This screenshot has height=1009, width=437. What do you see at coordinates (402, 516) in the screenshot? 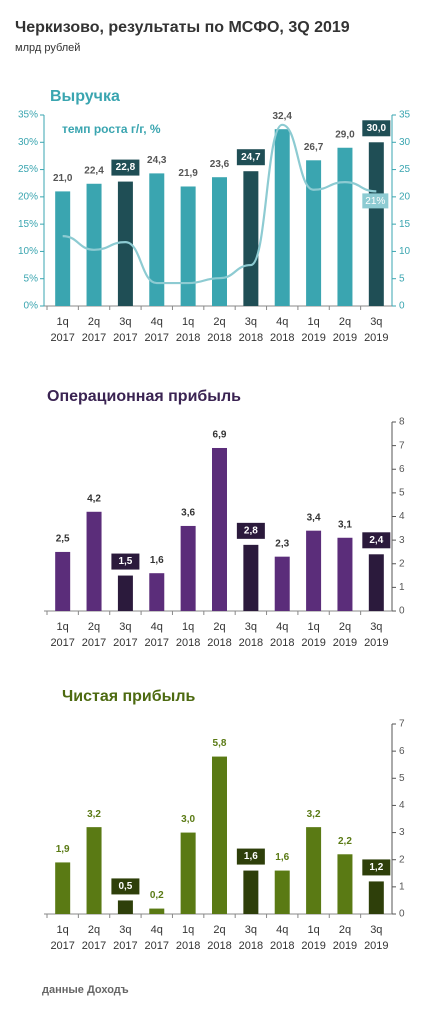
I see `y-tick-label: 4` at bounding box center [402, 516].